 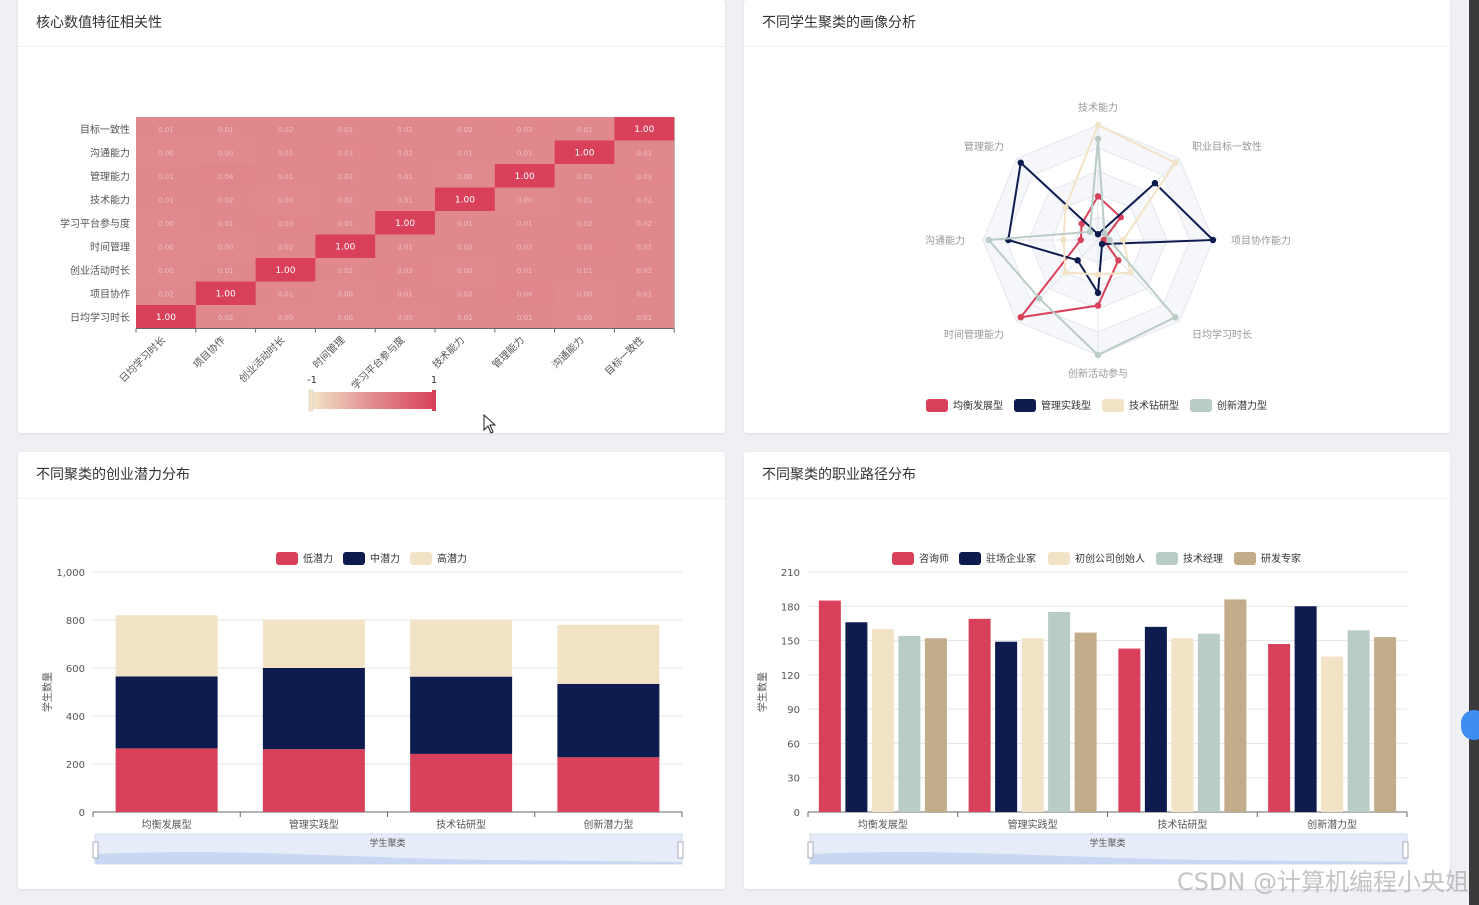 I want to click on heatmap-cell-label: 0.04, so click(x=525, y=294).